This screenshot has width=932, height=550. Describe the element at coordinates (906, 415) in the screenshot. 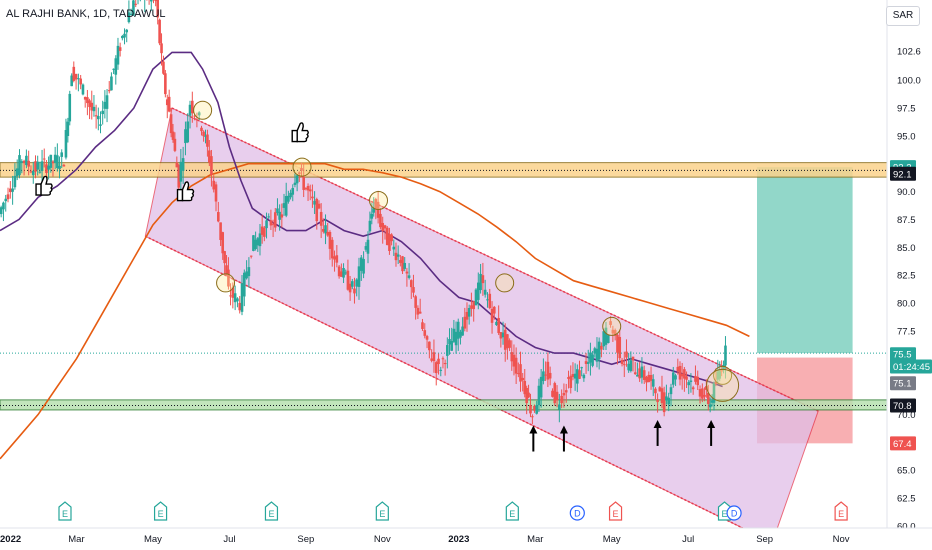

I see `price-tick-label: 70.0` at that location.